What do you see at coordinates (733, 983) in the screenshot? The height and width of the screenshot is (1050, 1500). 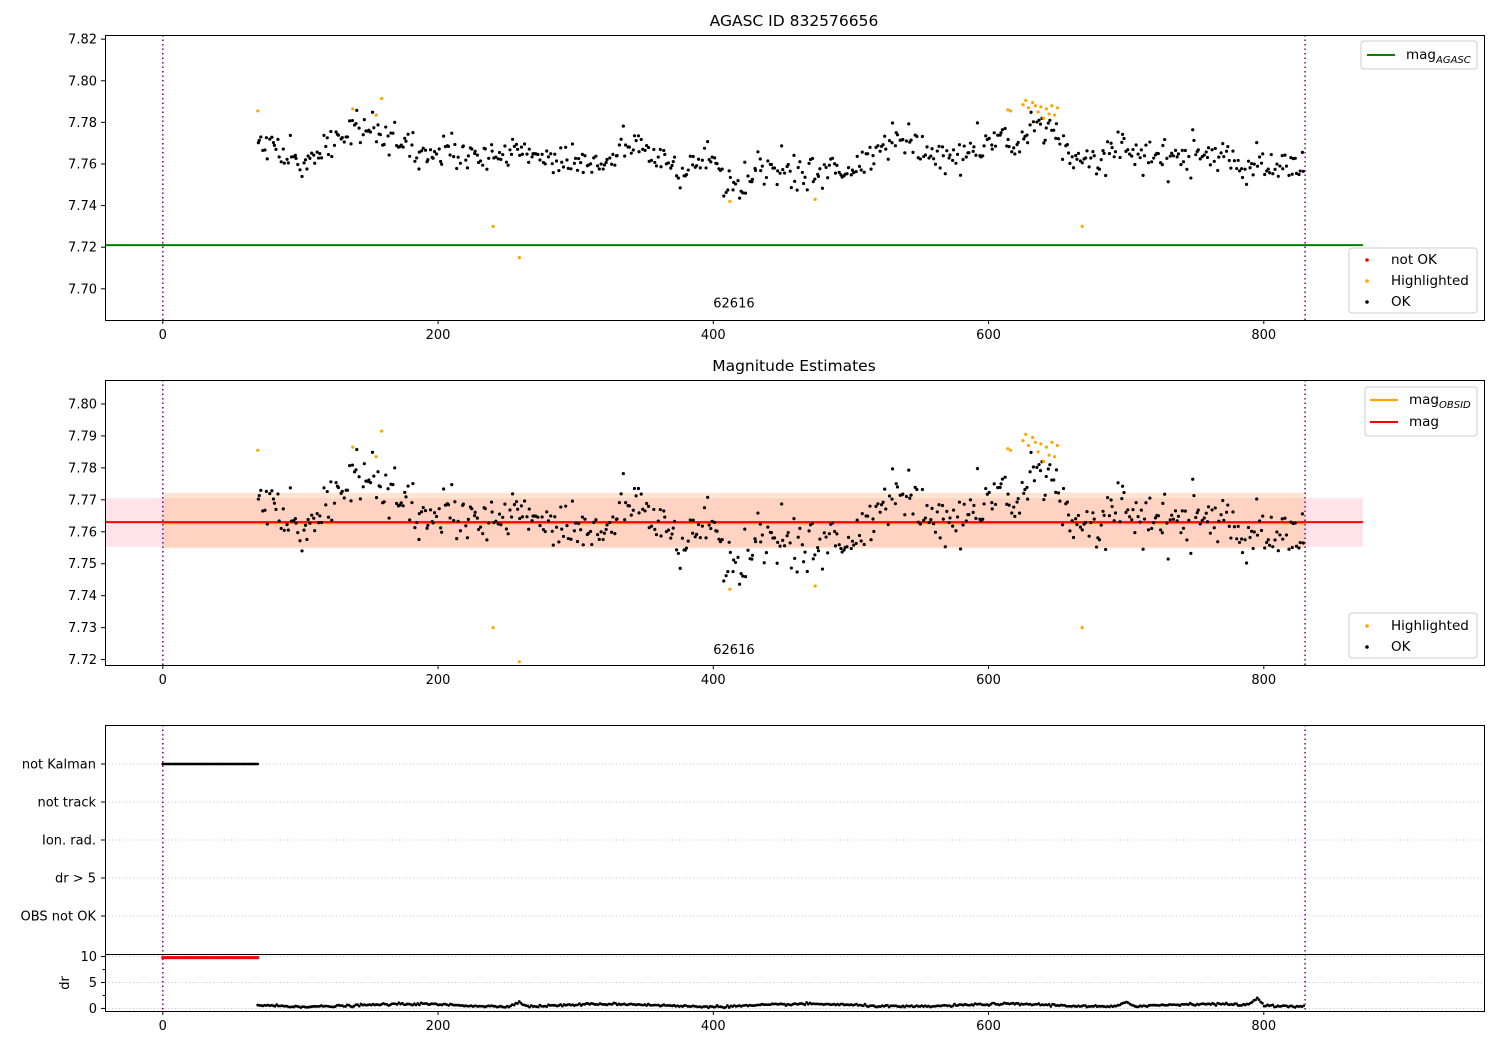 I see `dr-points` at bounding box center [733, 983].